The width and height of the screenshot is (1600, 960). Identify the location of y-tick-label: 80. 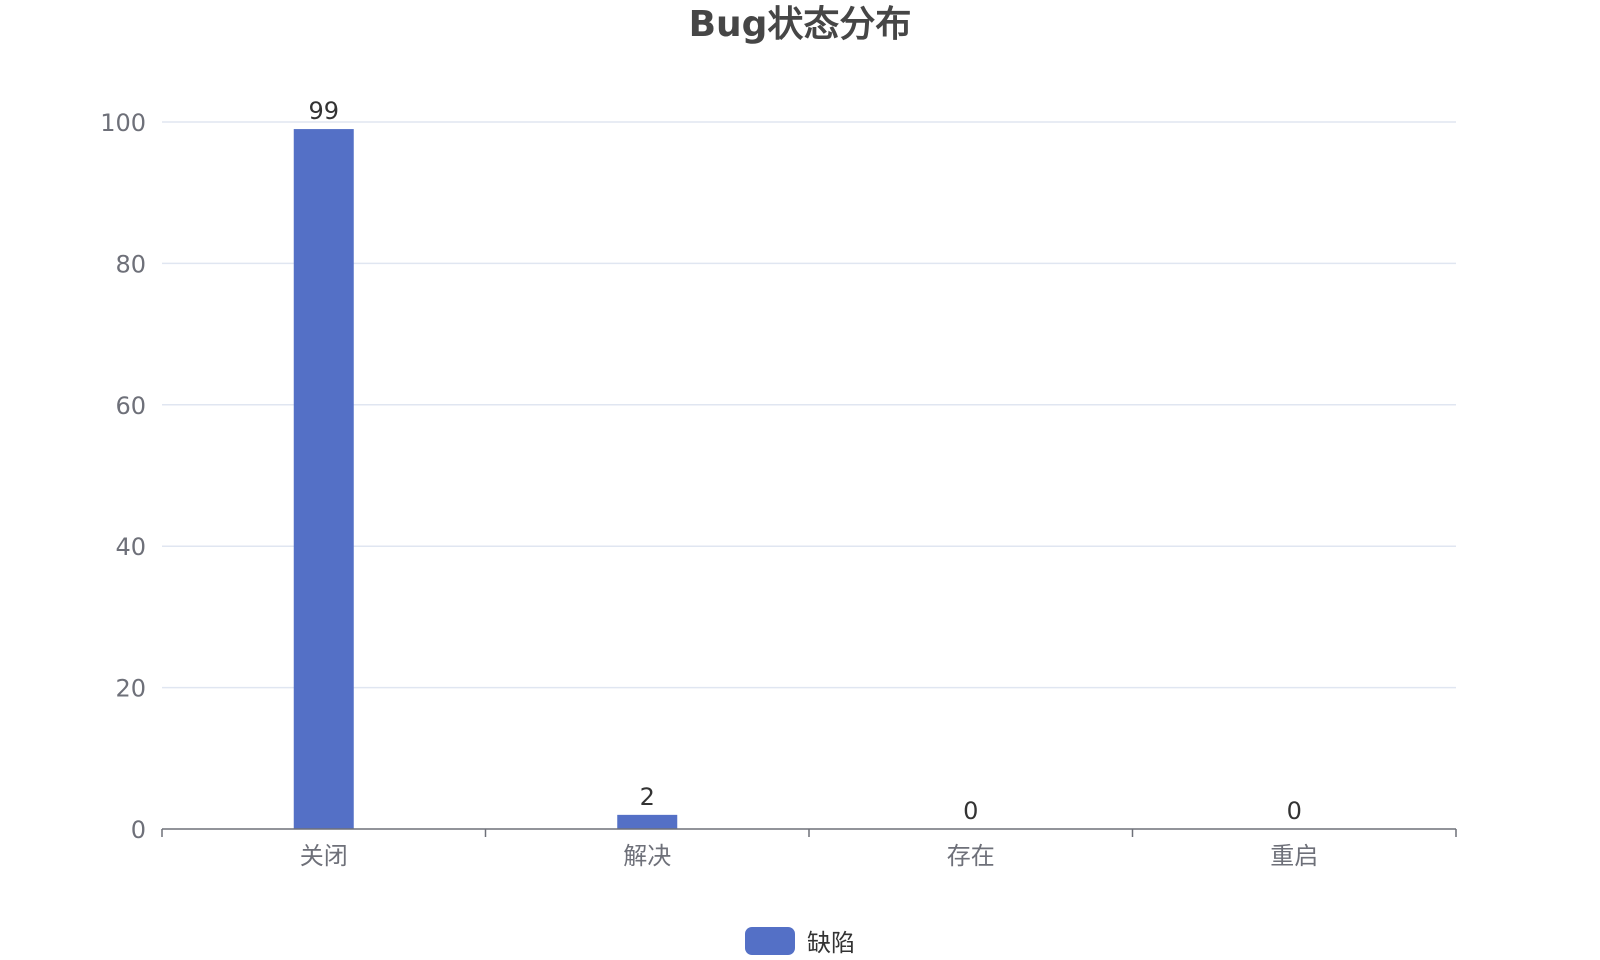
(130, 264).